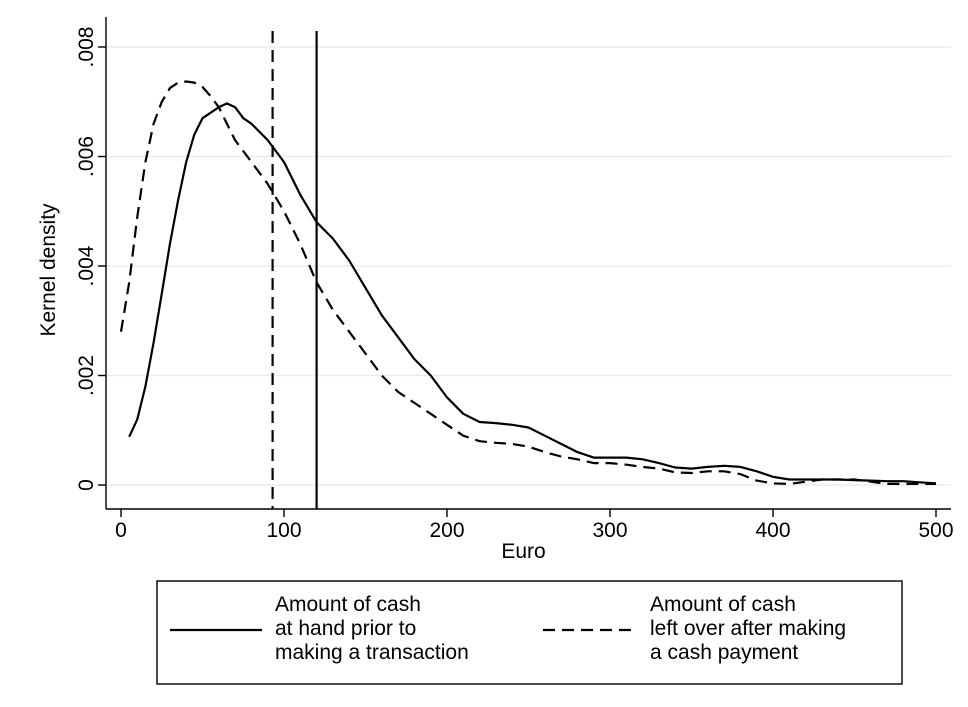  I want to click on x-tick-label-4: 400, so click(772, 530).